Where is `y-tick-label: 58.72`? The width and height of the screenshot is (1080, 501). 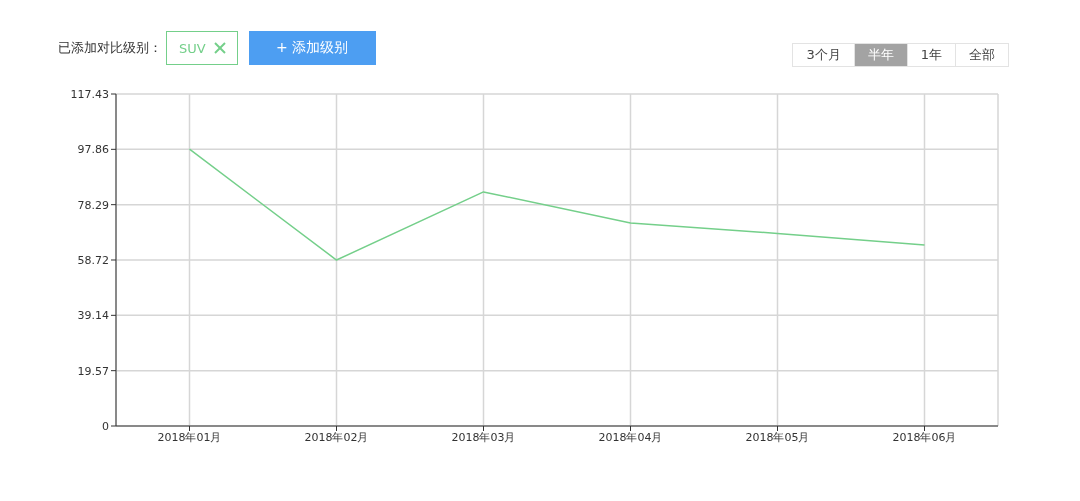 y-tick-label: 58.72 is located at coordinates (93, 260).